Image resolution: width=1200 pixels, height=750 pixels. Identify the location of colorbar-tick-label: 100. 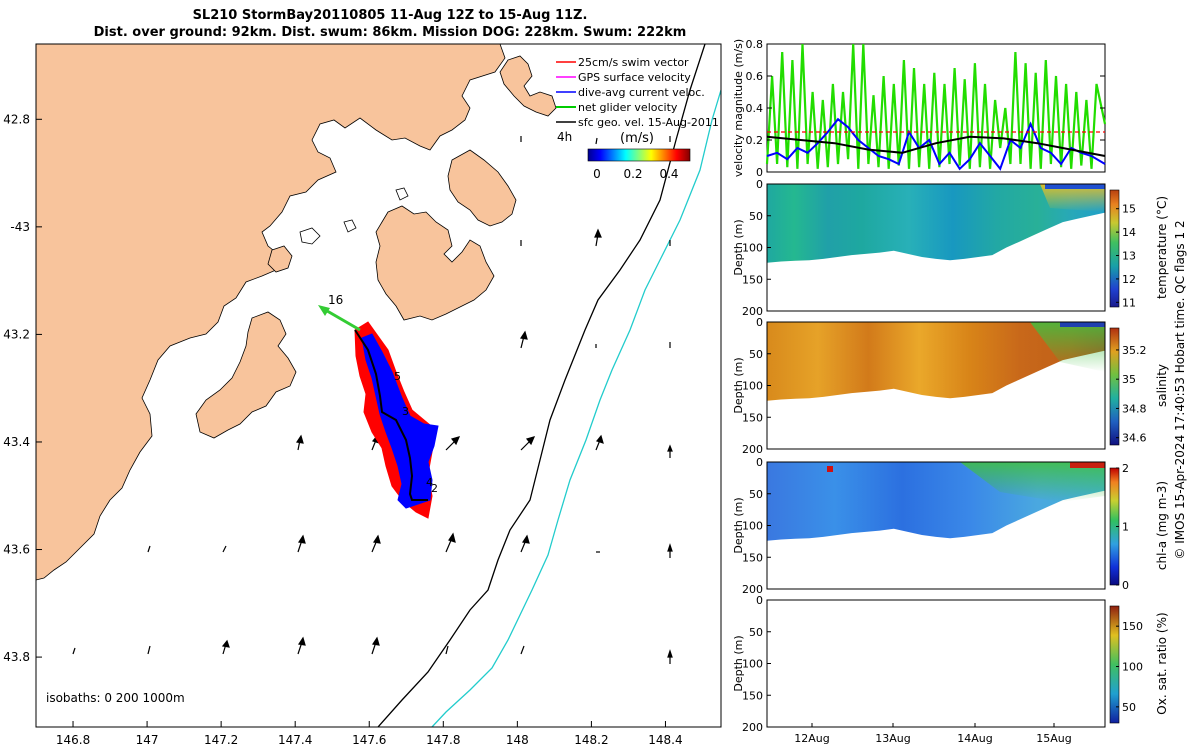
(1132, 667).